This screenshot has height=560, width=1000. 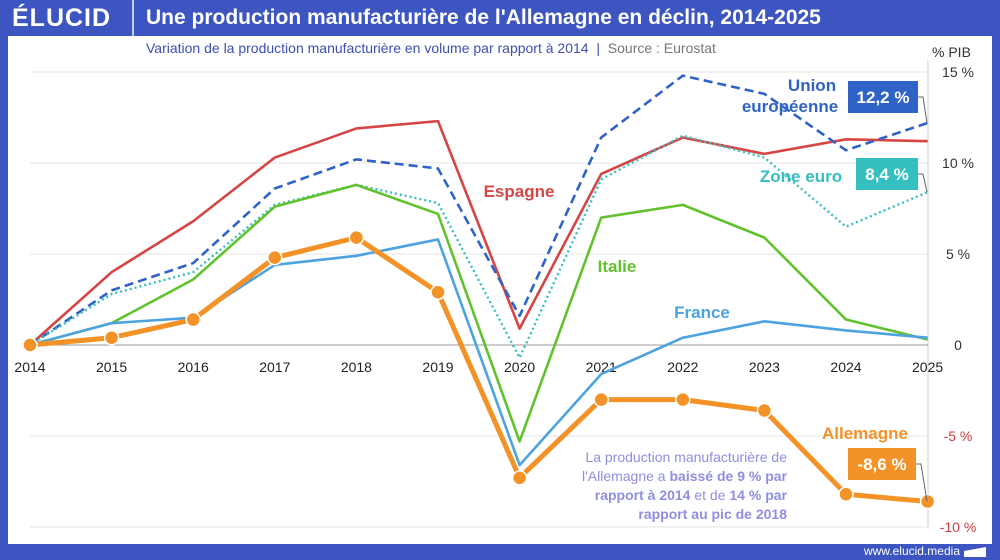 I want to click on y-tick-label: 15 %, so click(x=958, y=72).